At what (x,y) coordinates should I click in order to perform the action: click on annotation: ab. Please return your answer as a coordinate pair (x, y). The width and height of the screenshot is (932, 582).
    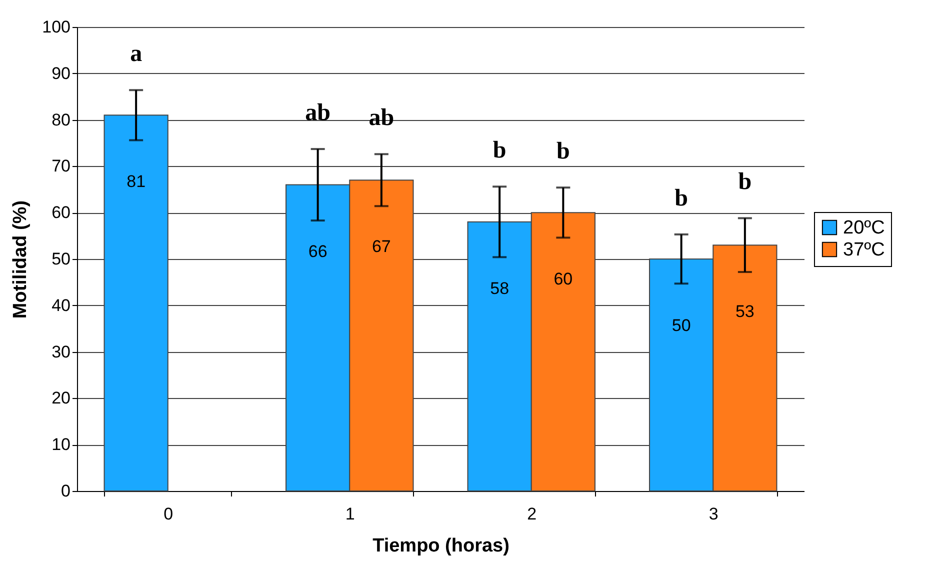
    Looking at the image, I should click on (317, 113).